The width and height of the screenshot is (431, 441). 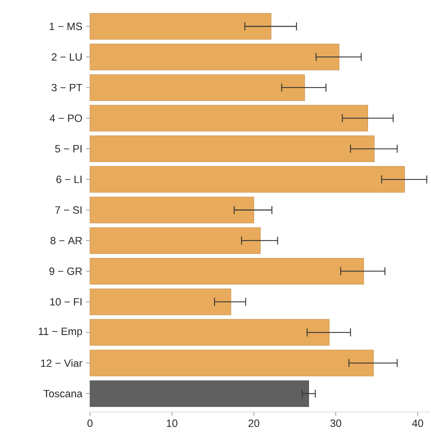 I want to click on y-tick-label: 4 − PO, so click(x=66, y=118).